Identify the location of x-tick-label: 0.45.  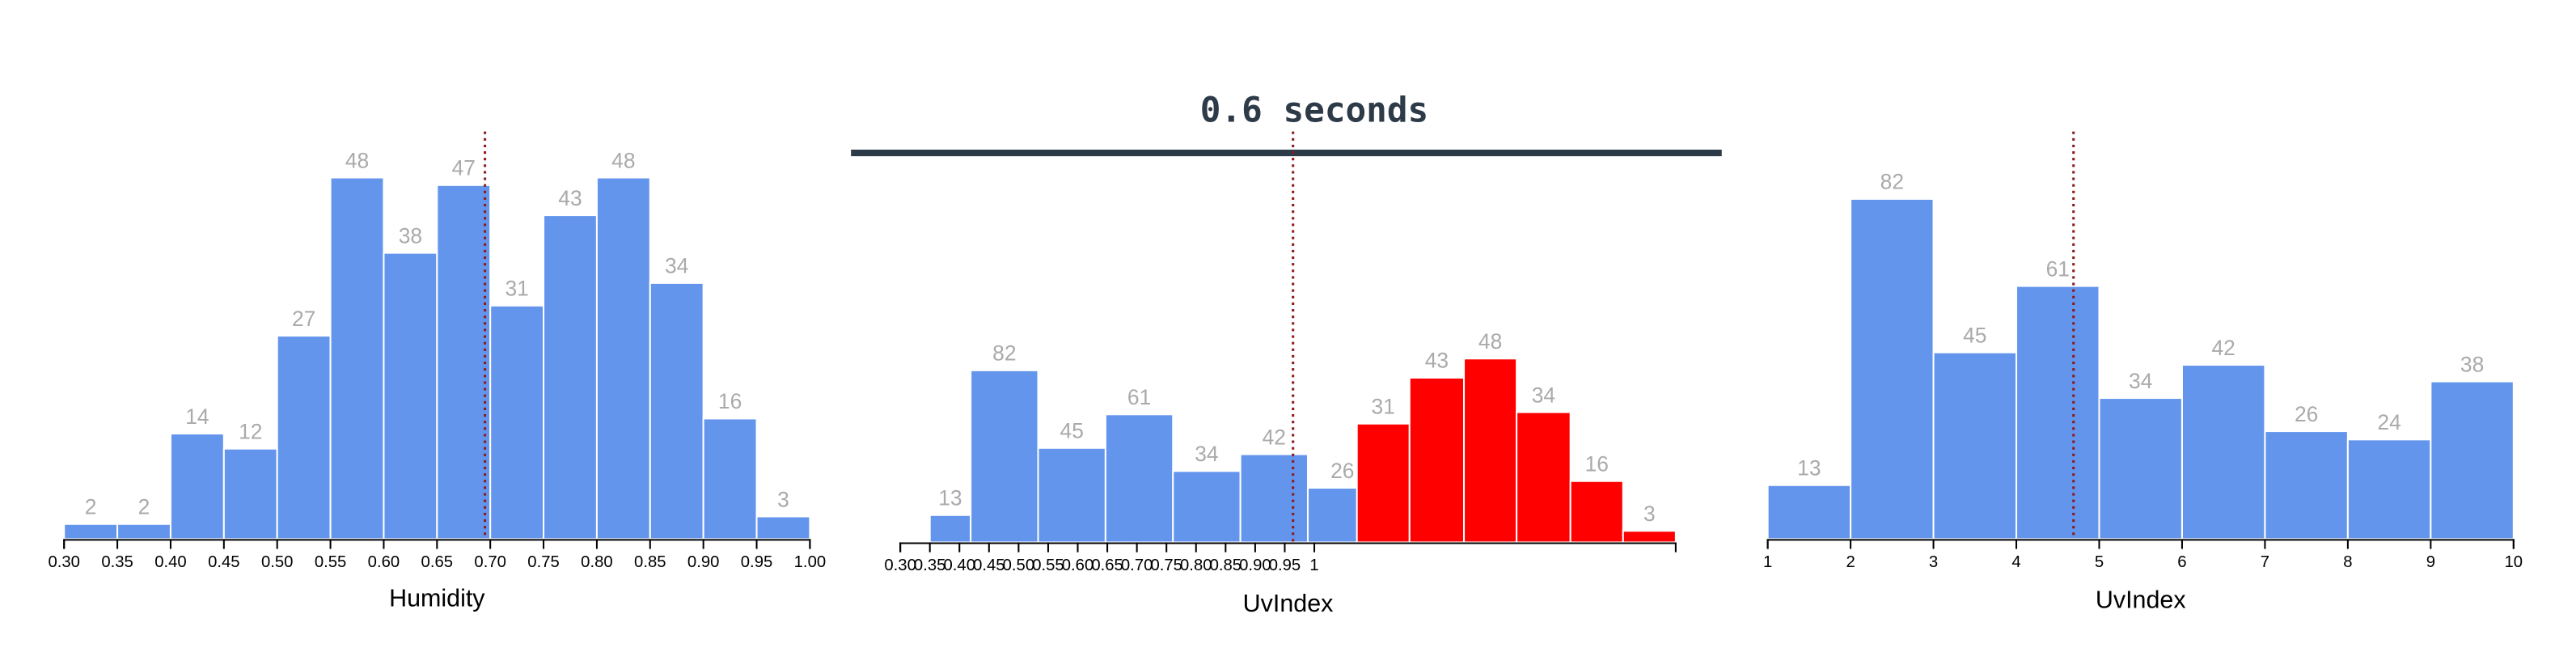
(224, 562).